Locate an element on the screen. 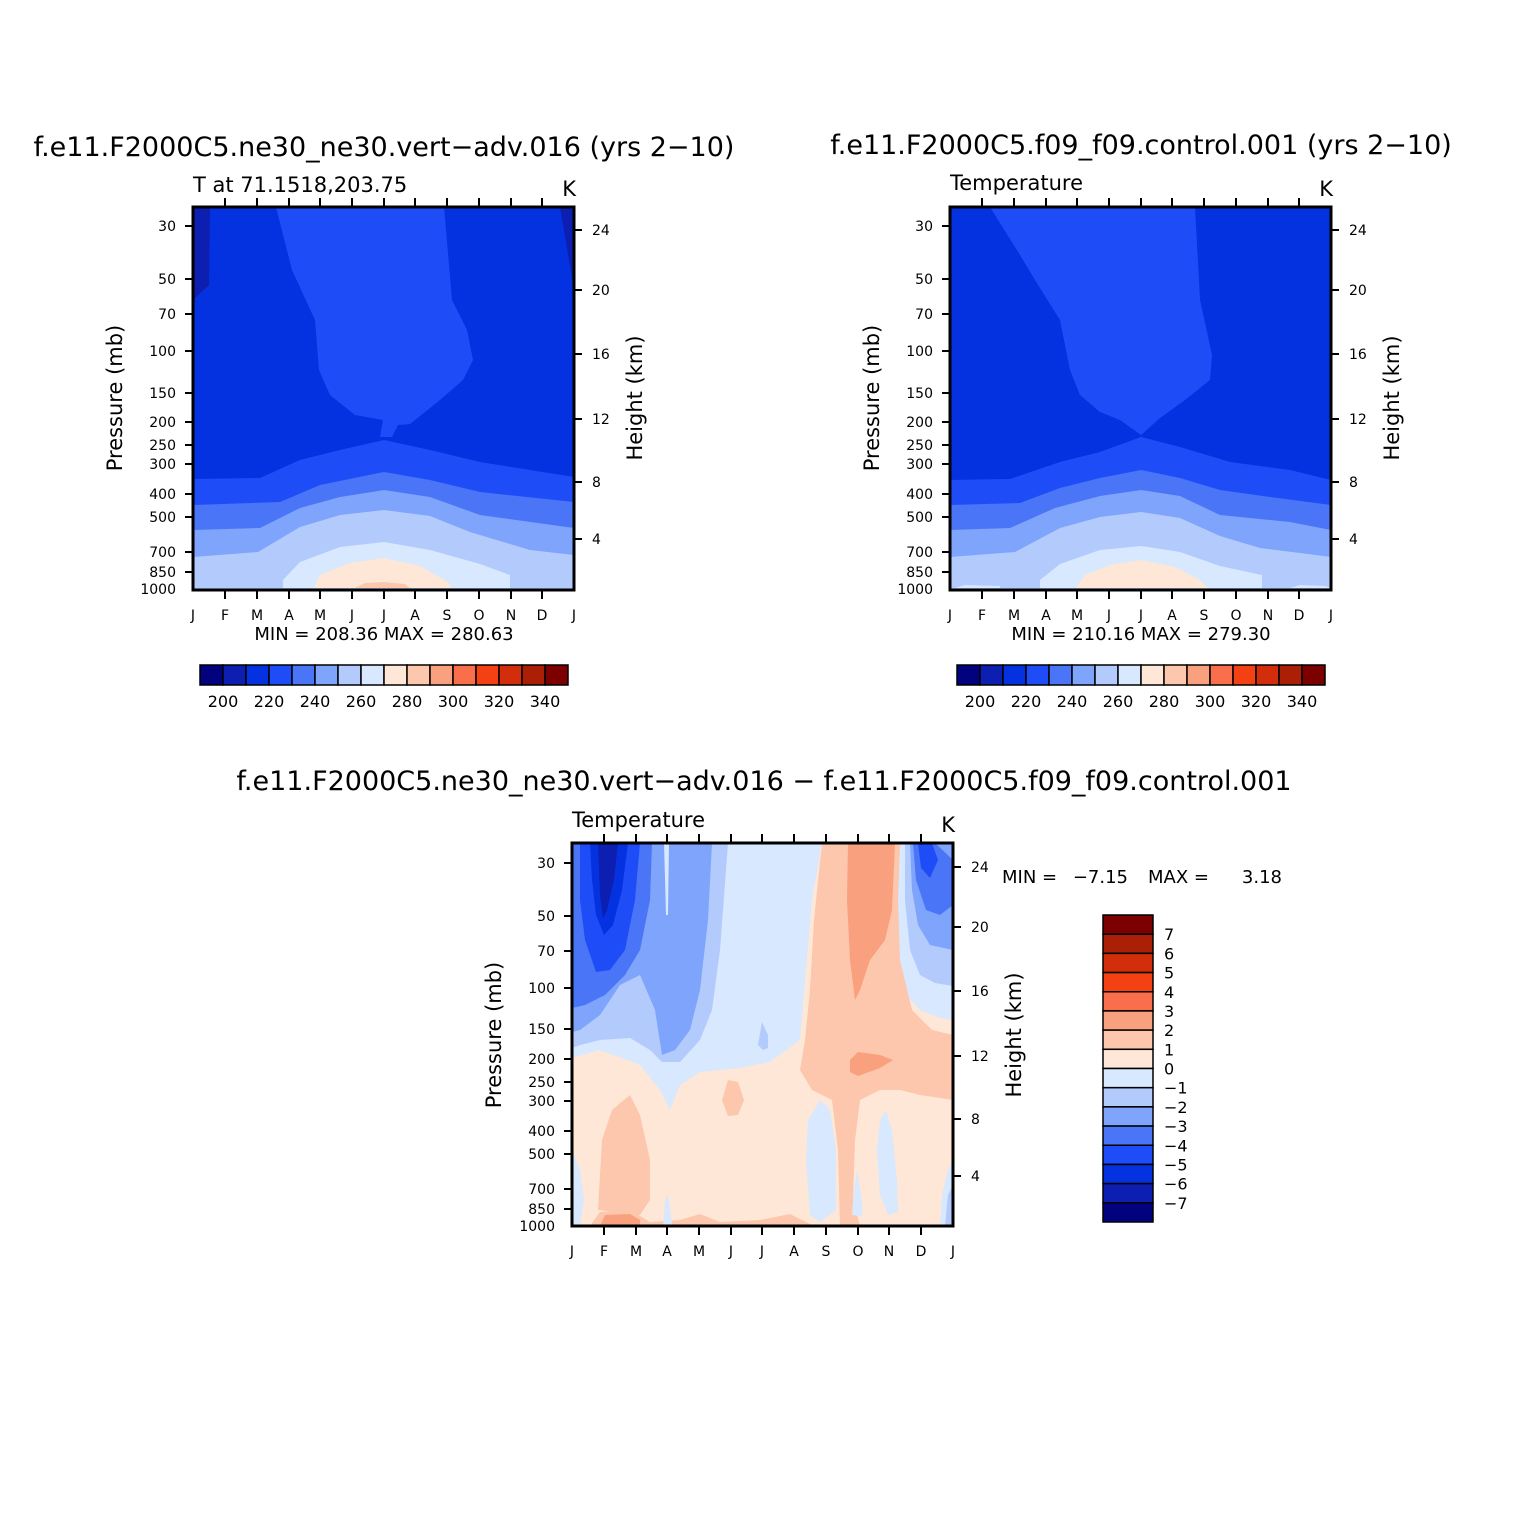  contour-fill-1-to-2-surface is located at coordinates (700, 1218).